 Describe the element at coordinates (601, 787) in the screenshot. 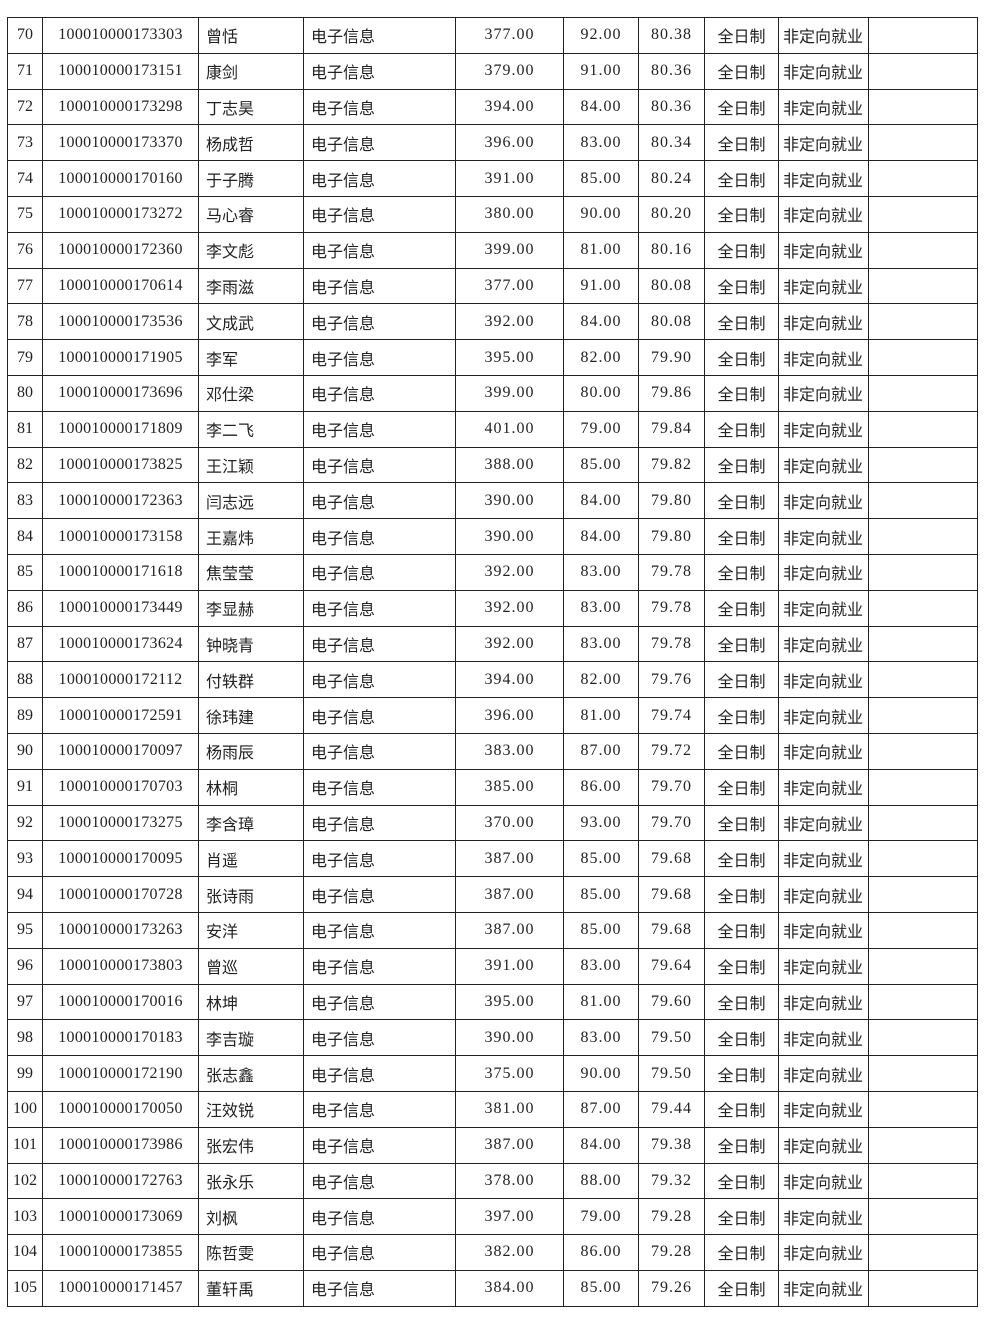

I see `interview-score-cell: 86.00` at that location.